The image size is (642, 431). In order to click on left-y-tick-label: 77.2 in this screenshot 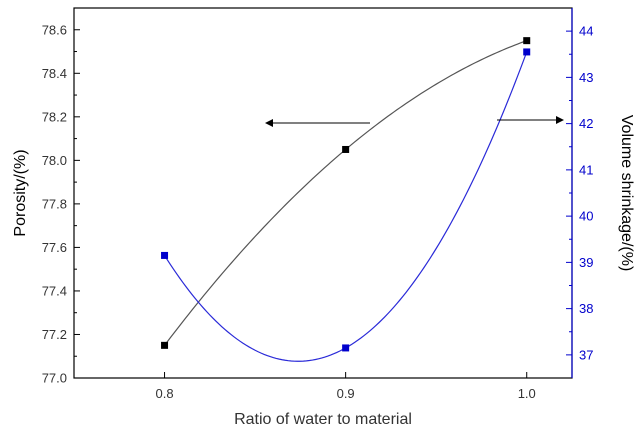, I will do `click(54, 334)`.